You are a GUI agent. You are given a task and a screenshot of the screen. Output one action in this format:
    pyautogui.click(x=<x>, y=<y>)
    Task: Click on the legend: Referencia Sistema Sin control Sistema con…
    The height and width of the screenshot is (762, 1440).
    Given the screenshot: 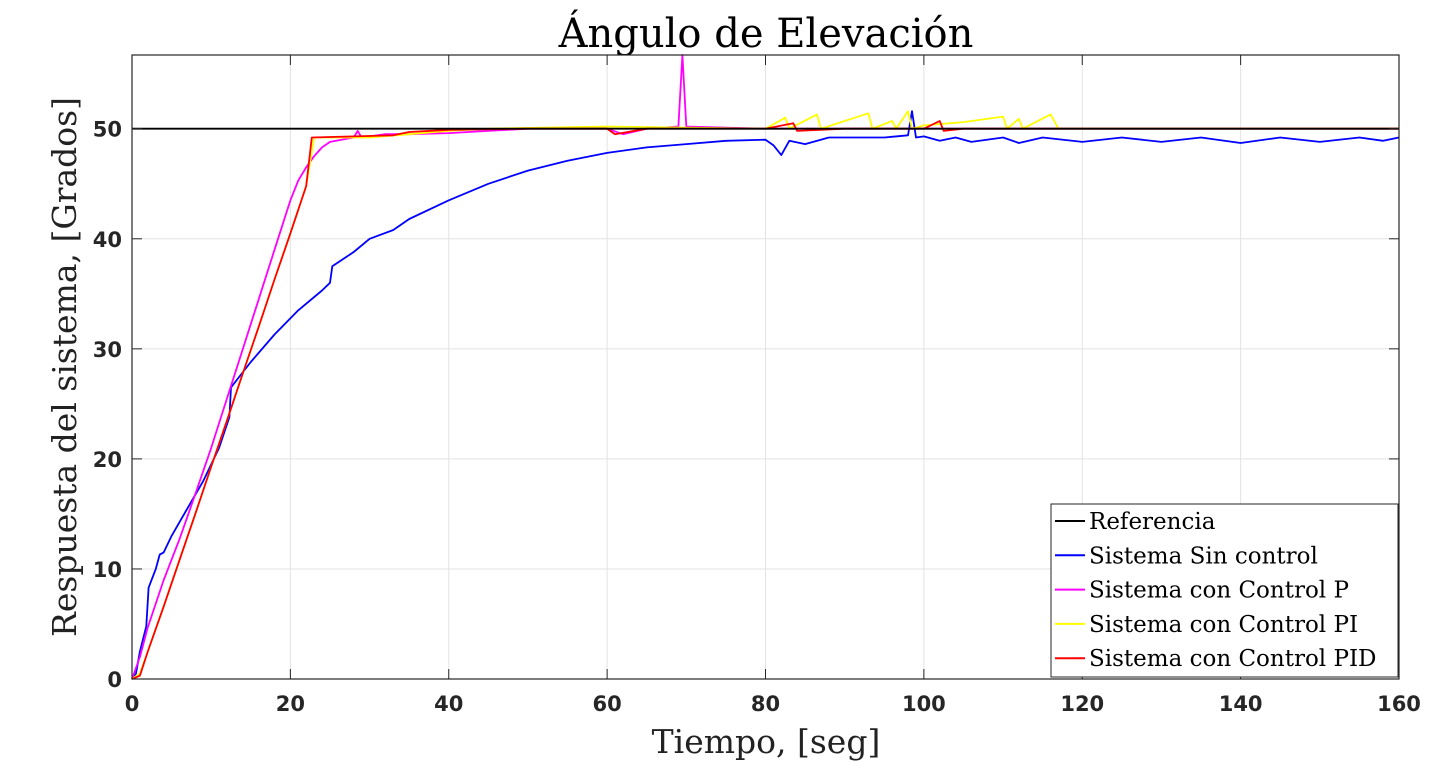 What is the action you would take?
    pyautogui.click(x=1224, y=590)
    